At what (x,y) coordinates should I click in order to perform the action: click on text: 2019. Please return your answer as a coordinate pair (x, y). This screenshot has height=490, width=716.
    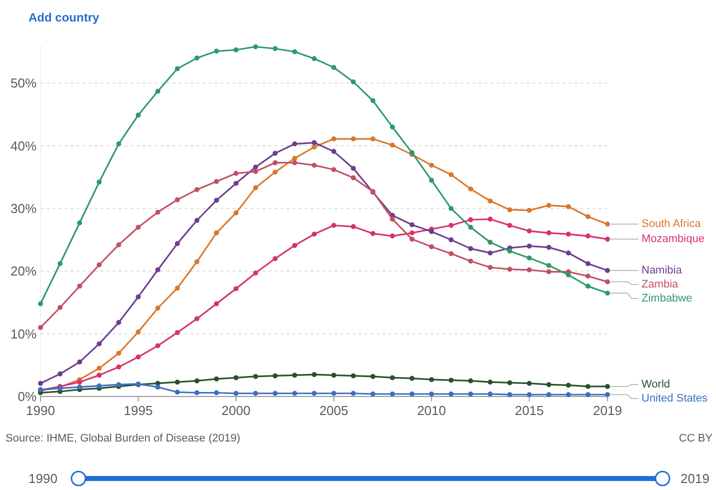
    Looking at the image, I should click on (695, 478).